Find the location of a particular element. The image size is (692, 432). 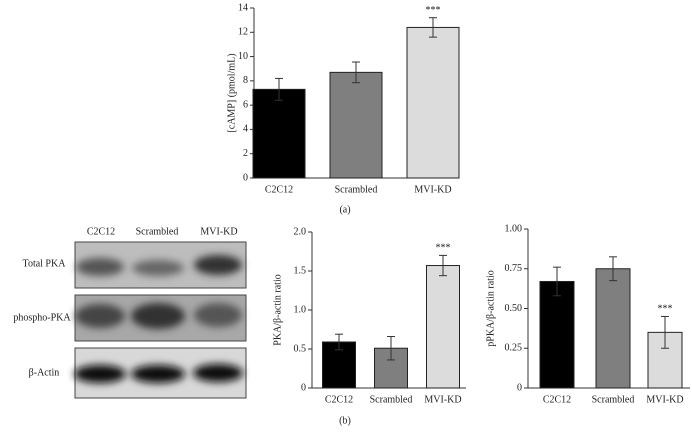

y-tick-label: 2 is located at coordinates (245, 153).